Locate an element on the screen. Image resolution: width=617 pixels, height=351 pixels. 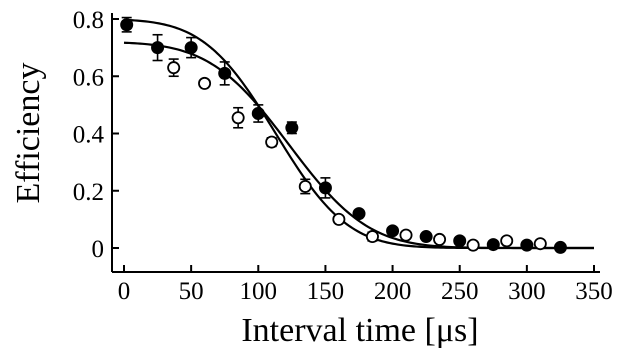
x-tick-label: 100 is located at coordinates (259, 291).